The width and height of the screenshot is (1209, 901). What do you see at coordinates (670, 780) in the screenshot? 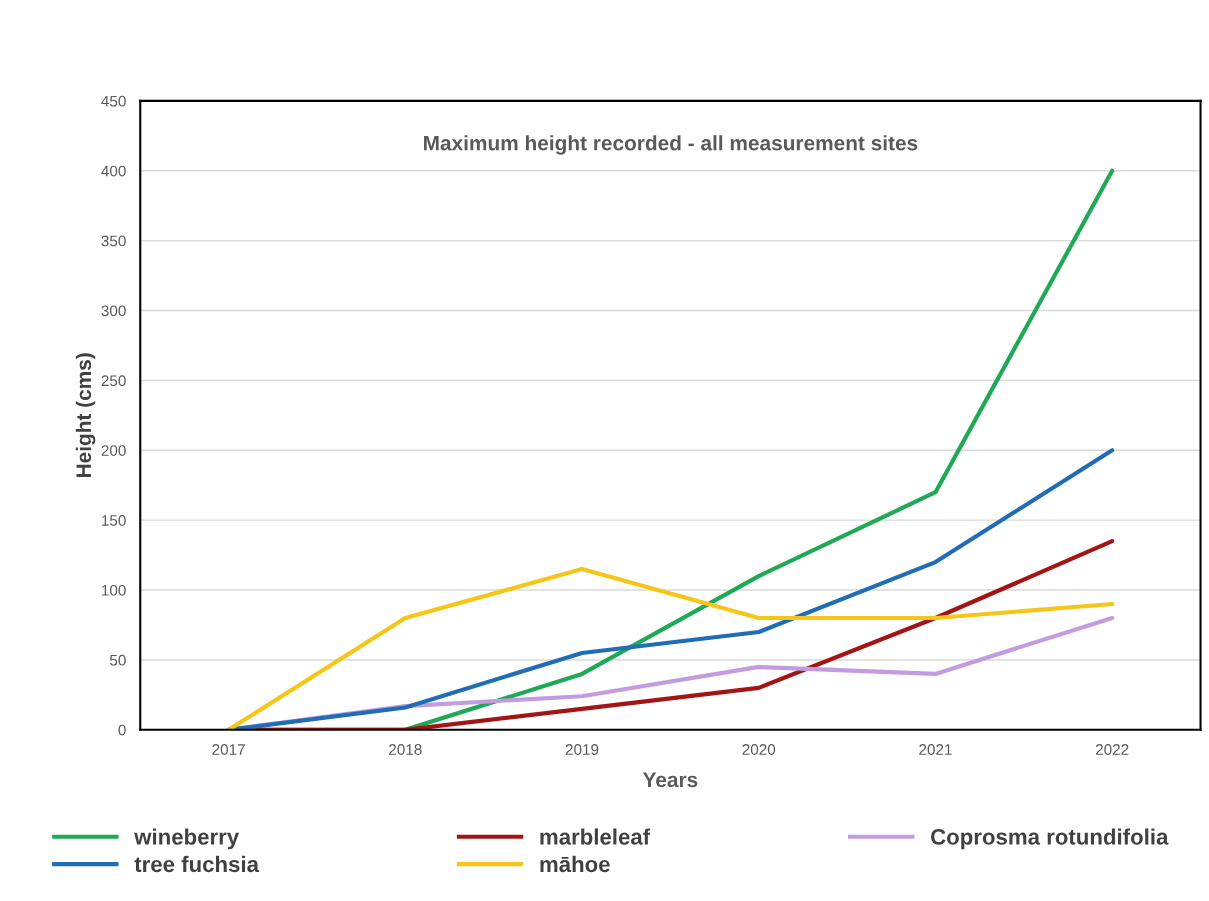
I see `x-axis-title: Years` at bounding box center [670, 780].